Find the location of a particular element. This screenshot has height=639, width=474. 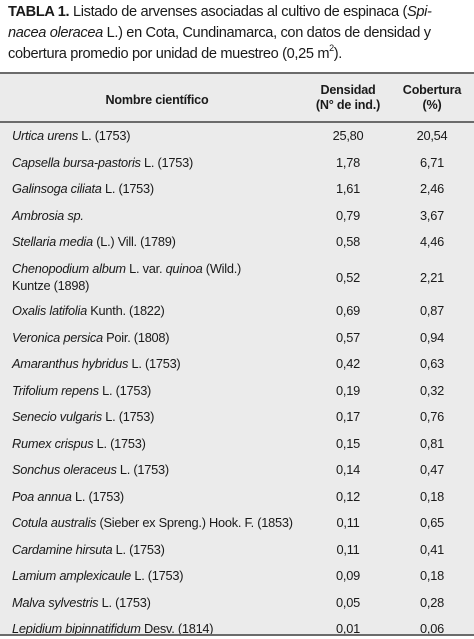

authority: Poir. (1808) is located at coordinates (136, 337).